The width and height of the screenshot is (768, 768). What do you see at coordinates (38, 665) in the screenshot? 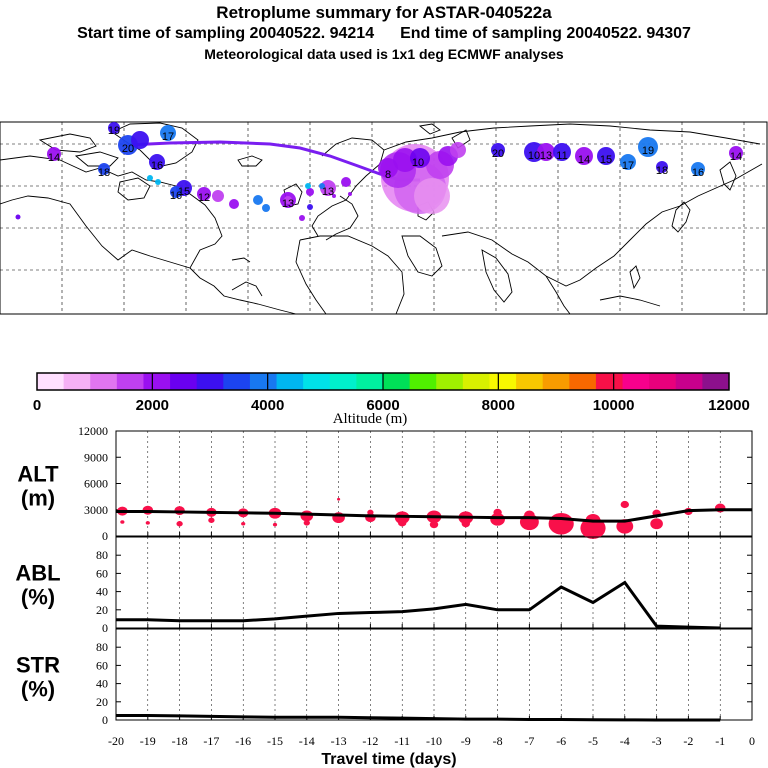
I see `panel-ylabel: STR` at bounding box center [38, 665].